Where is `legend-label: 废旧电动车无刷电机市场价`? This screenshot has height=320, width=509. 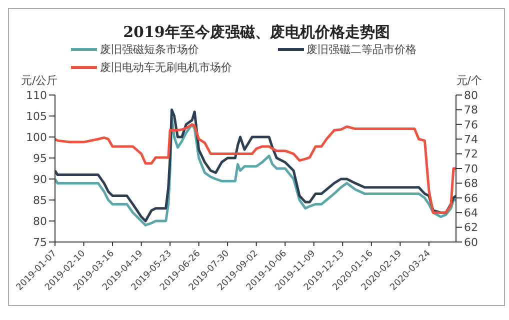 legend-label: 废旧电动车无刷电机市场价 is located at coordinates (166, 67).